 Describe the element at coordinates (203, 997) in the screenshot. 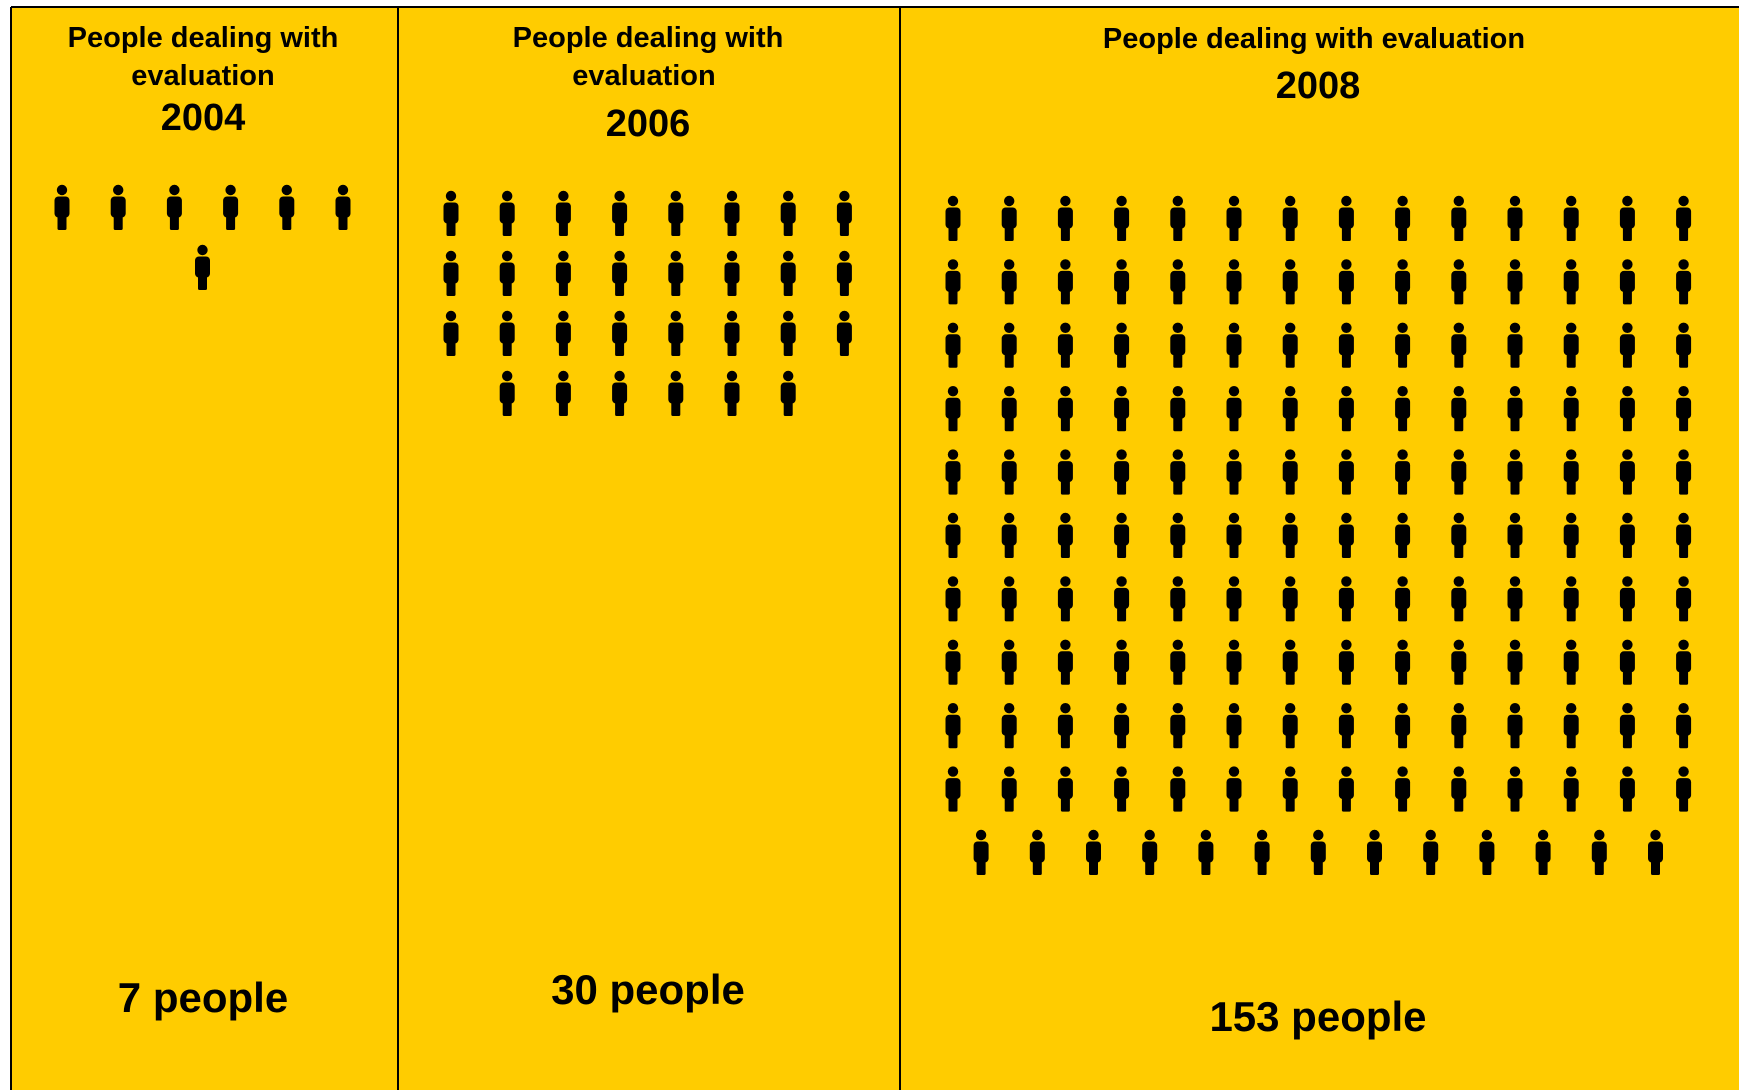

I see `panel-count-label: 7 people` at that location.